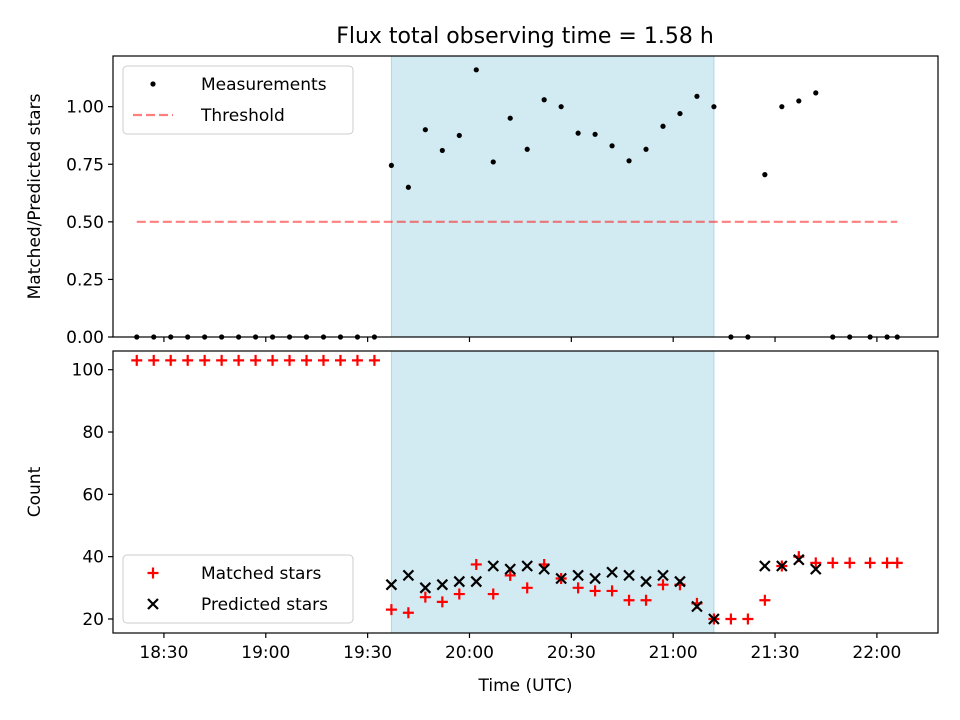 The image size is (960, 720). Describe the element at coordinates (85, 280) in the screenshot. I see `y-tick-label: 0.25` at that location.